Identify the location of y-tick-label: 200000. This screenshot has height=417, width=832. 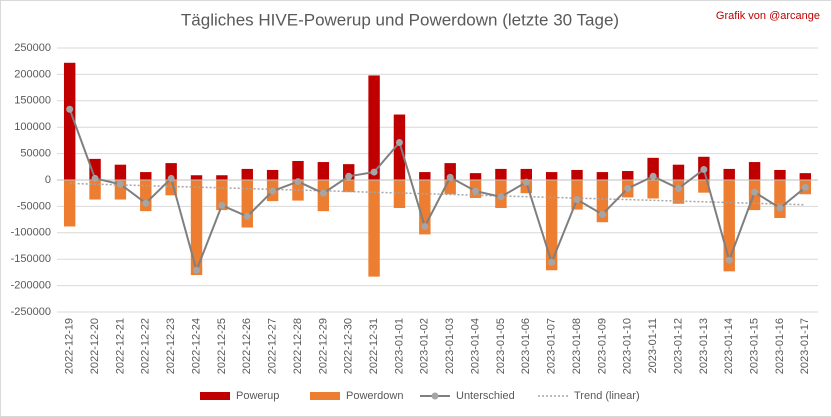
(32, 74).